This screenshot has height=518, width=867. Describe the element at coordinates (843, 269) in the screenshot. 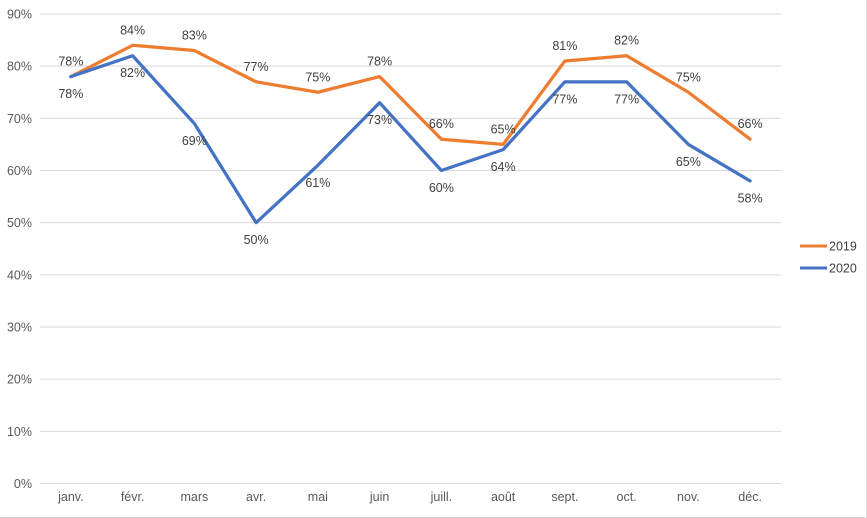

I see `legend-label-2020: 2020` at that location.